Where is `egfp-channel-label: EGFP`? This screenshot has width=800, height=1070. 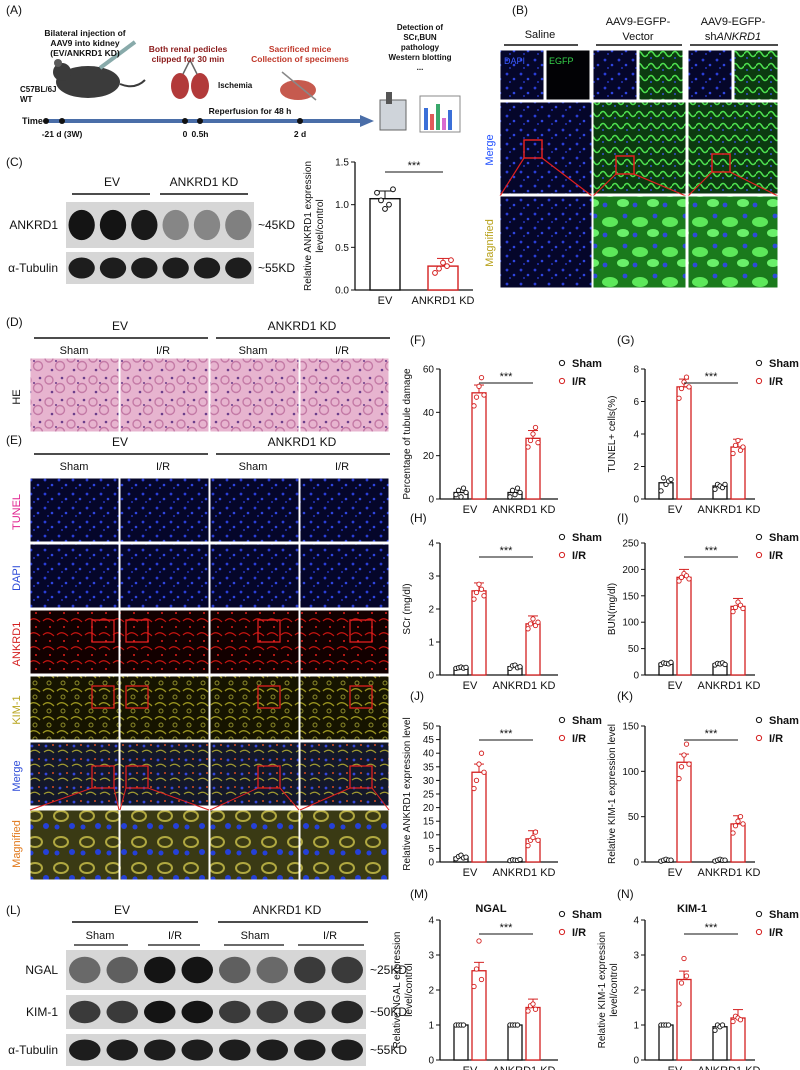
egfp-channel-label: EGFP is located at coordinates (561, 61).